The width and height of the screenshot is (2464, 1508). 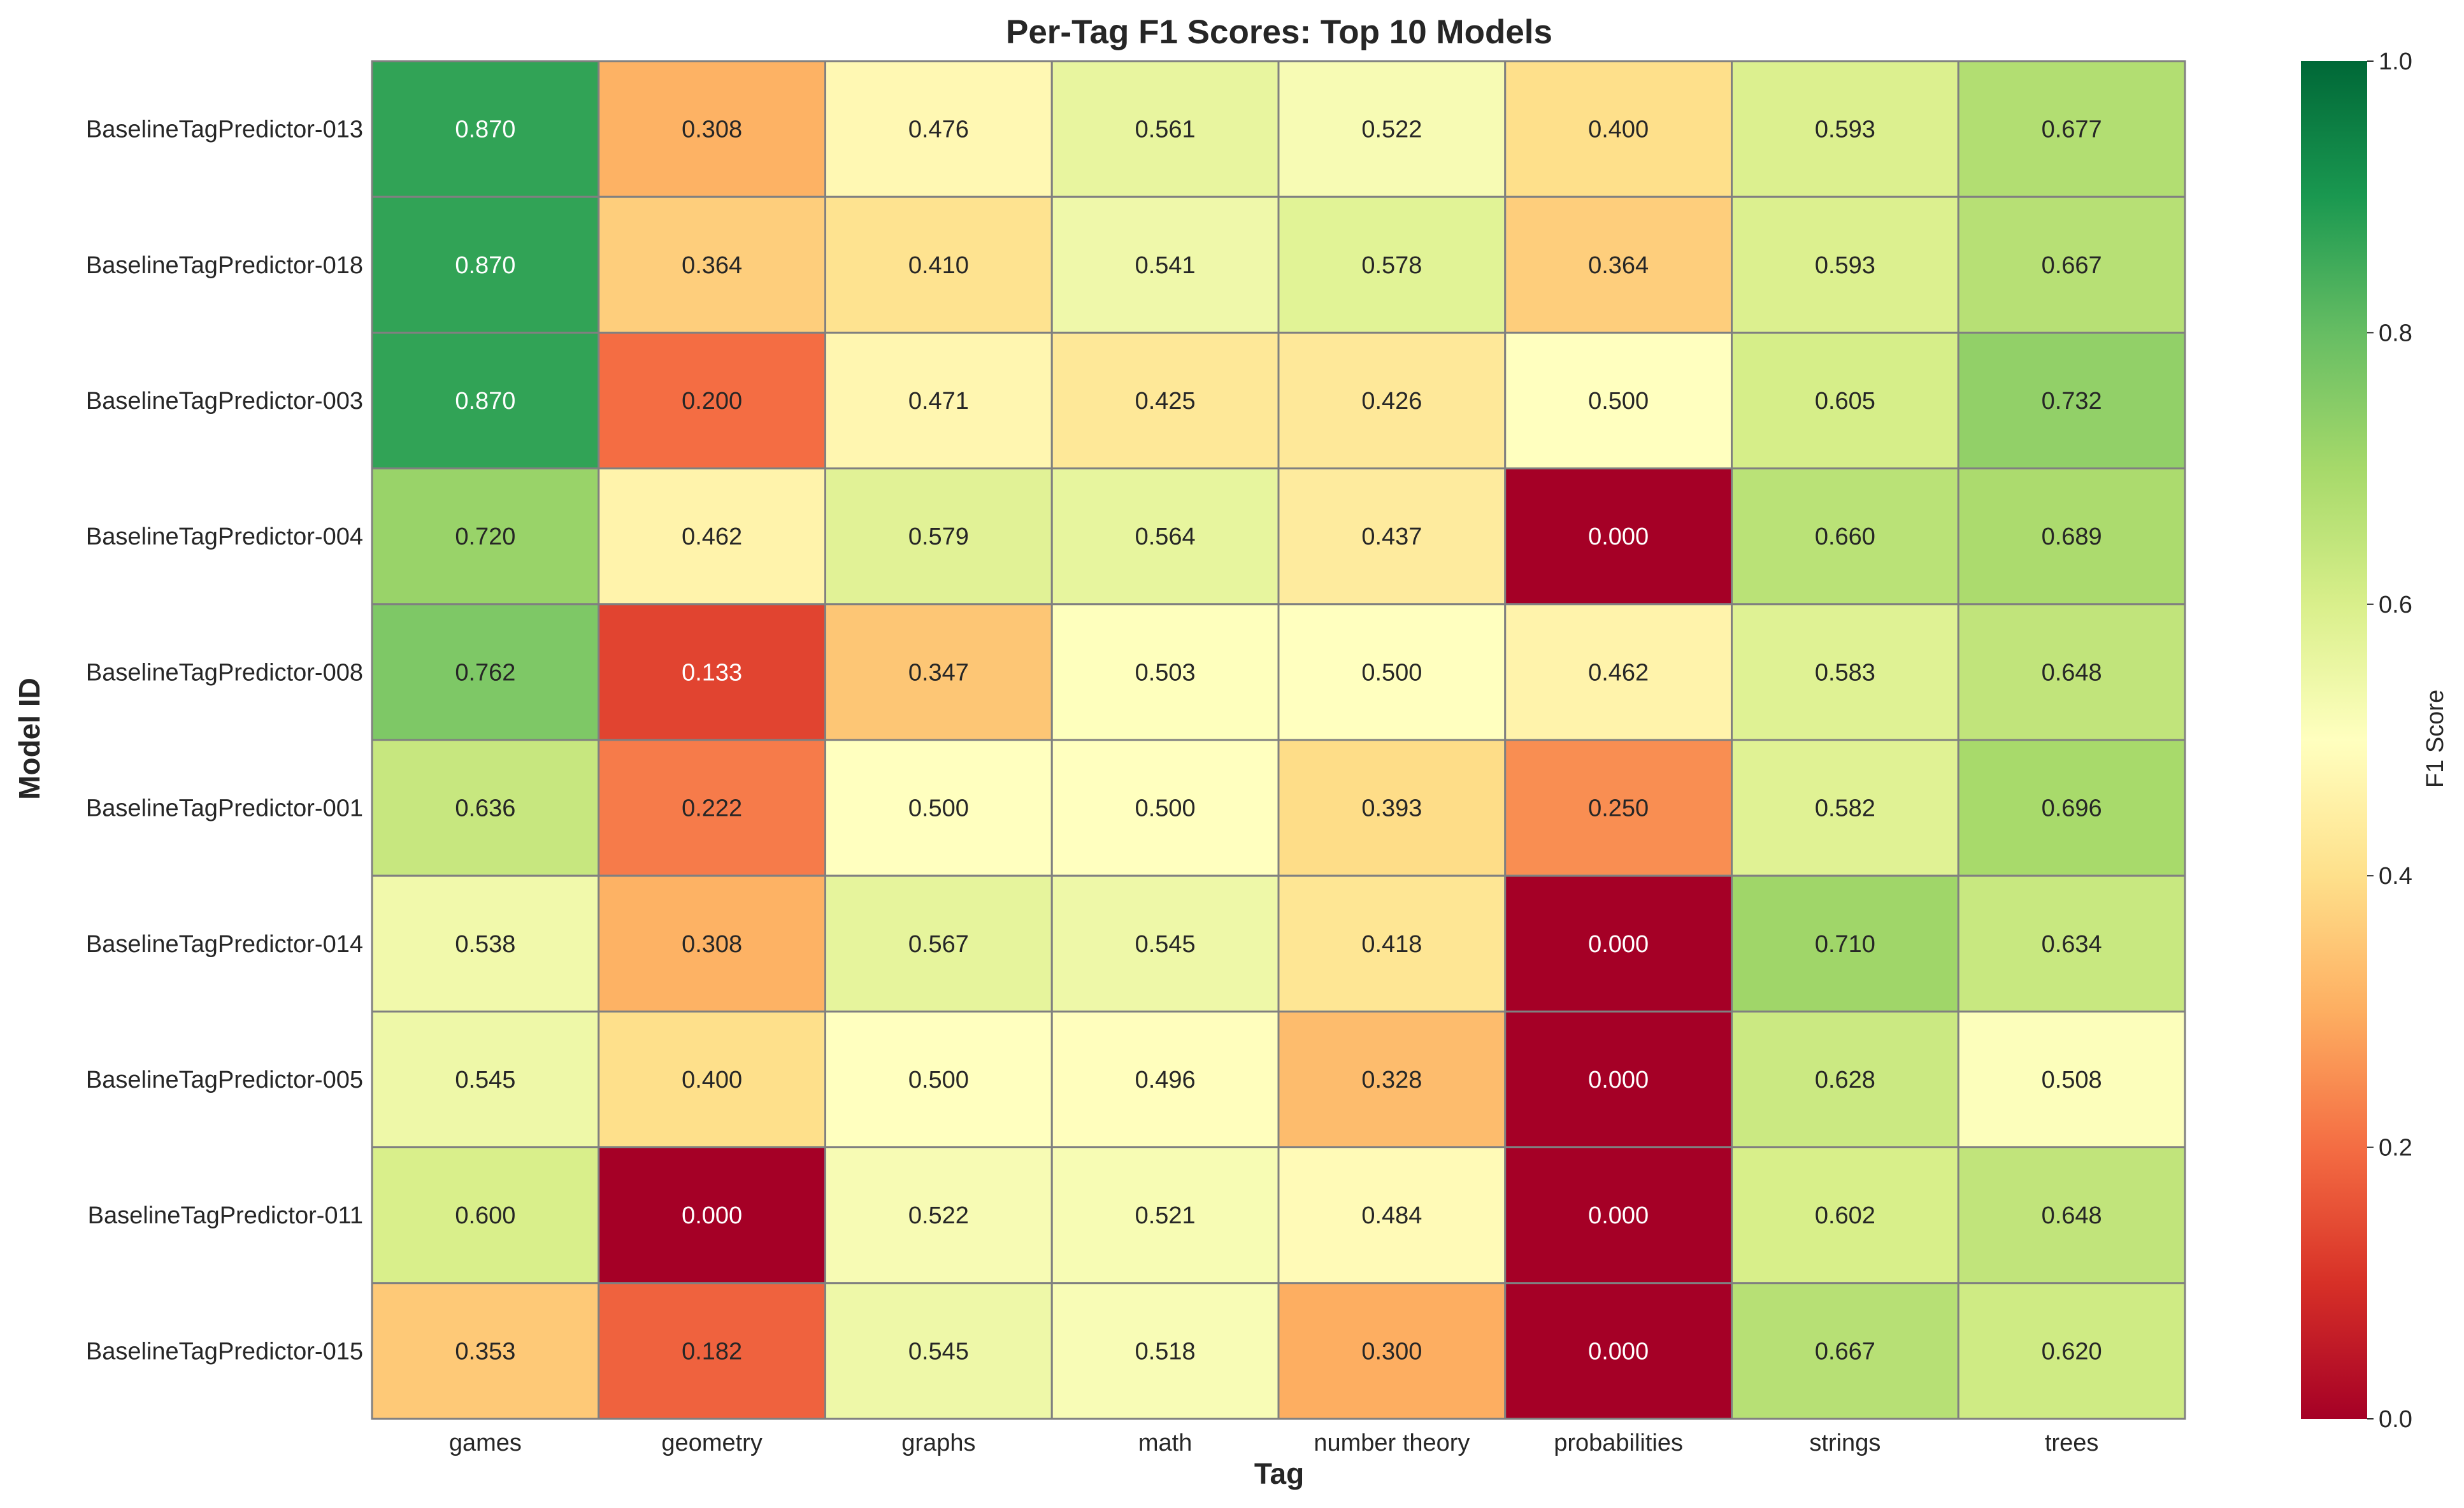 I want to click on y-tick-label: BaselineTagPredictor-004, so click(x=224, y=536).